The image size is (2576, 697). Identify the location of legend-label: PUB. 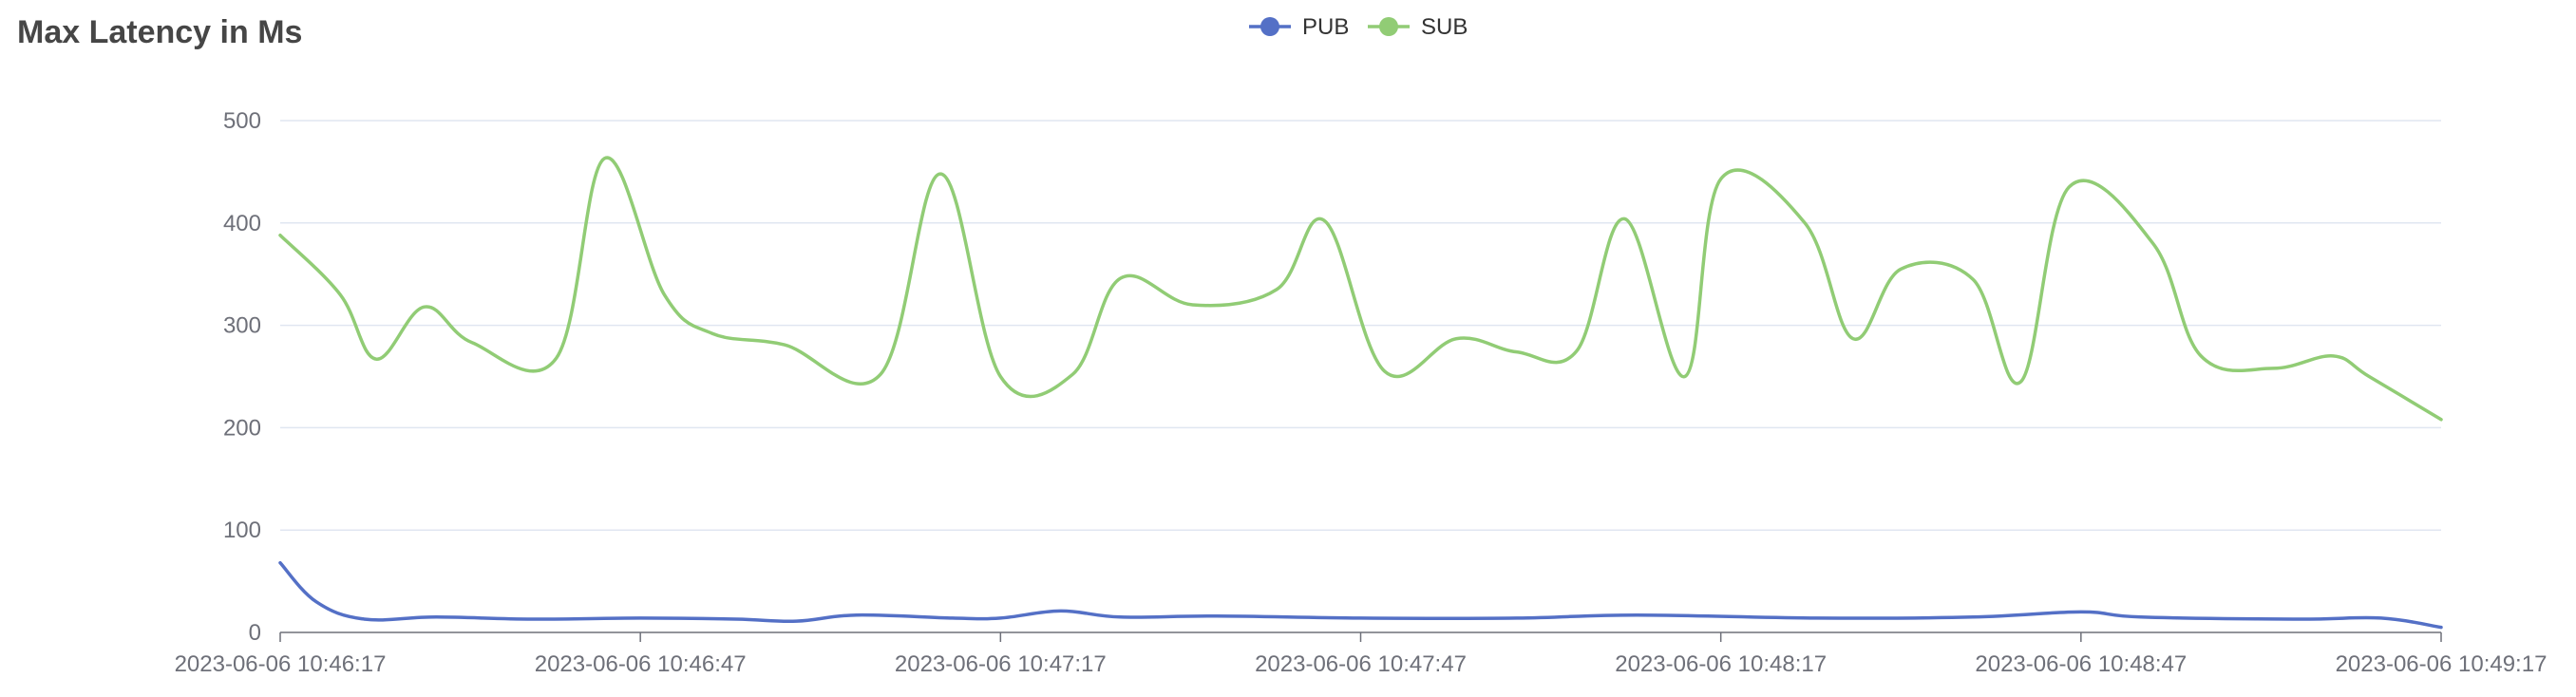
(1325, 27).